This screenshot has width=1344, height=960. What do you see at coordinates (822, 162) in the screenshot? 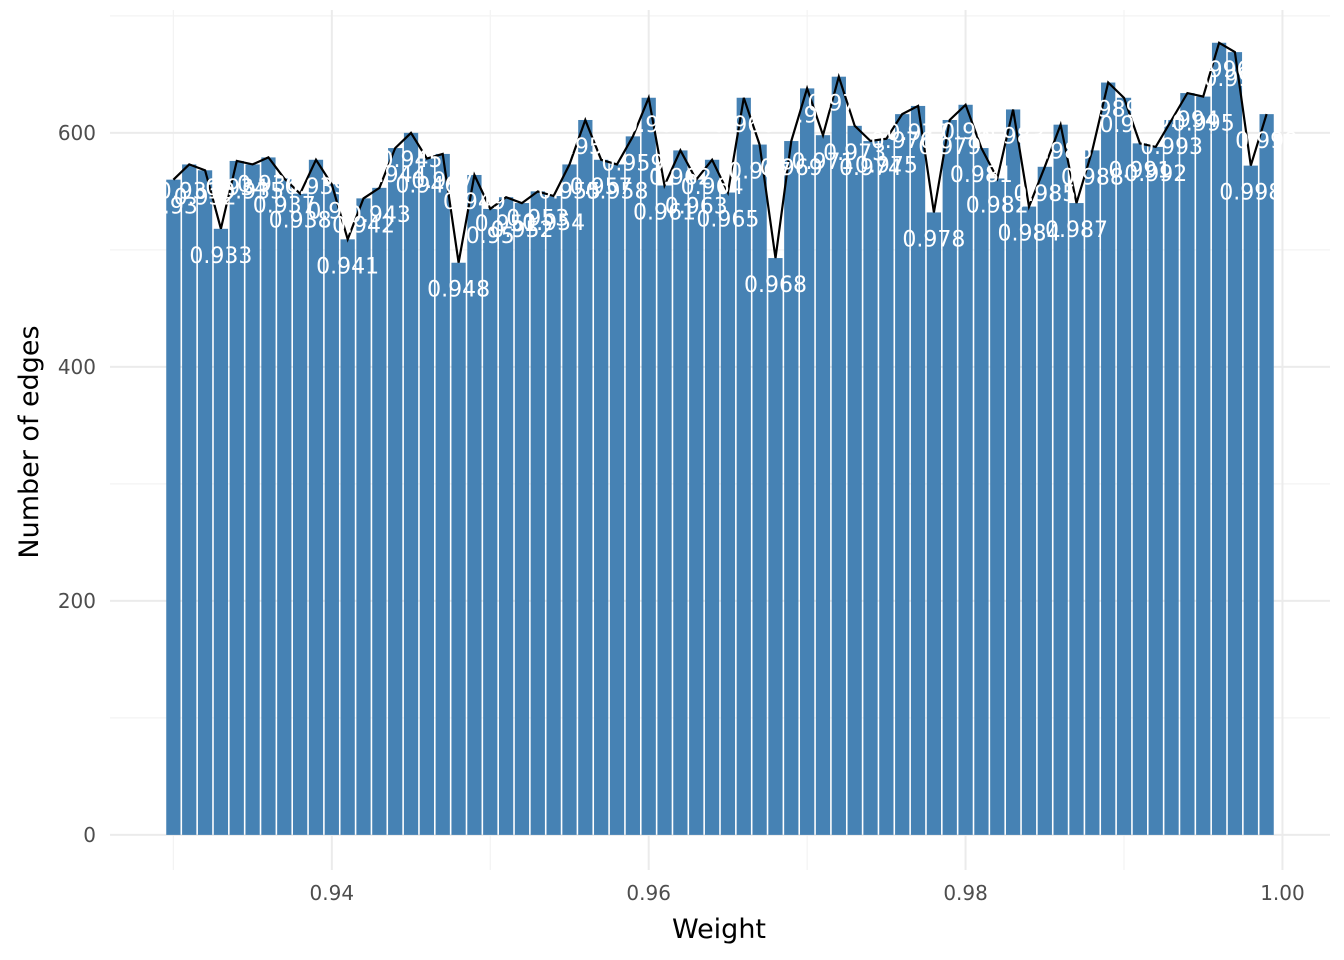
I see `data-label: 0.971` at bounding box center [822, 162].